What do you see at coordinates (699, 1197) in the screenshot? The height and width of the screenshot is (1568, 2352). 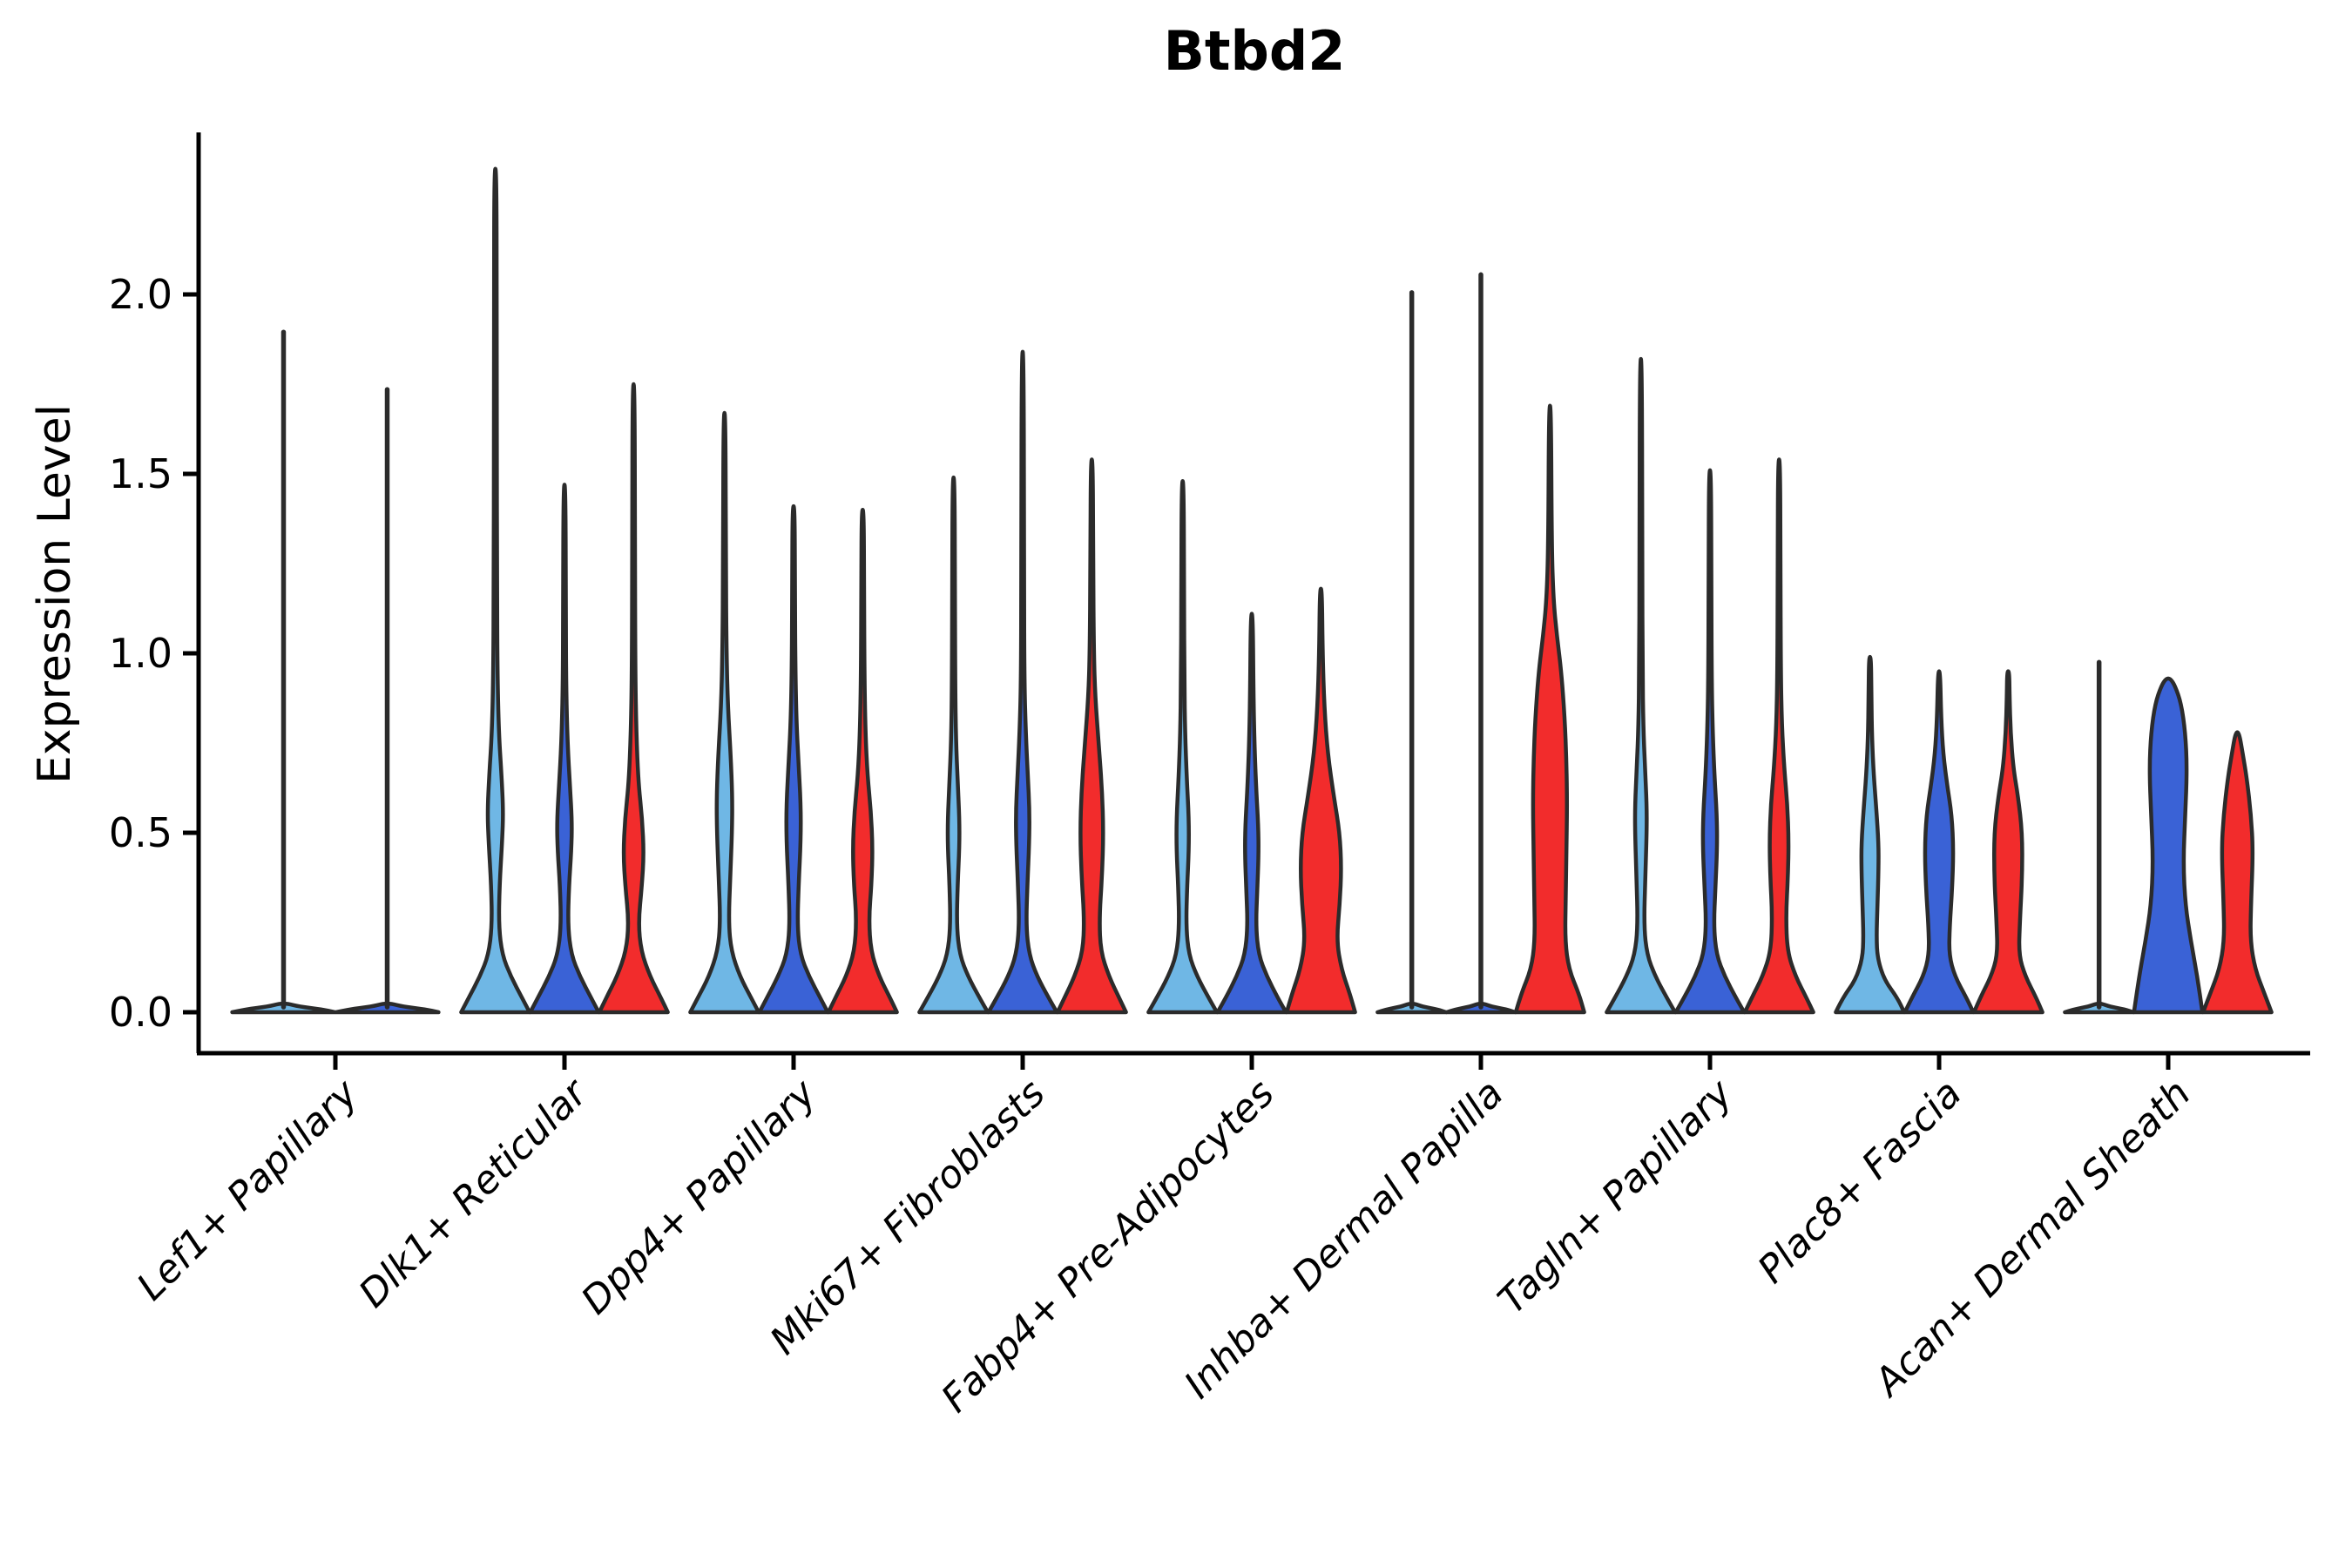 I see `x-tick-label: Dpp4+ Papillary` at bounding box center [699, 1197].